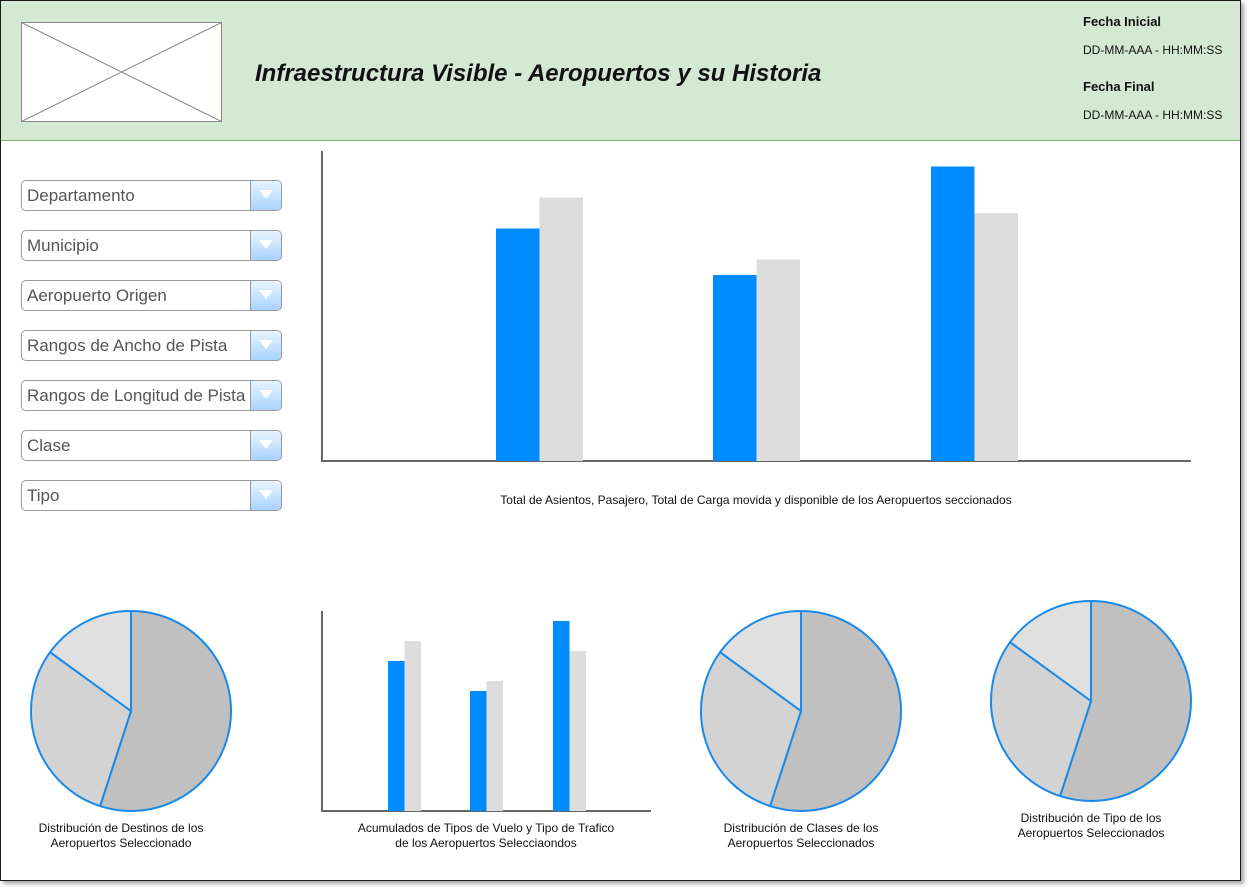  What do you see at coordinates (151, 245) in the screenshot?
I see `municipio-dropdown: Municipio` at bounding box center [151, 245].